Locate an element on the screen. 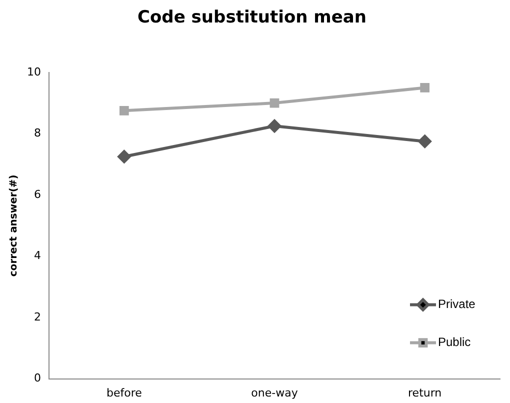  y-tick-label: 4 is located at coordinates (37, 255).